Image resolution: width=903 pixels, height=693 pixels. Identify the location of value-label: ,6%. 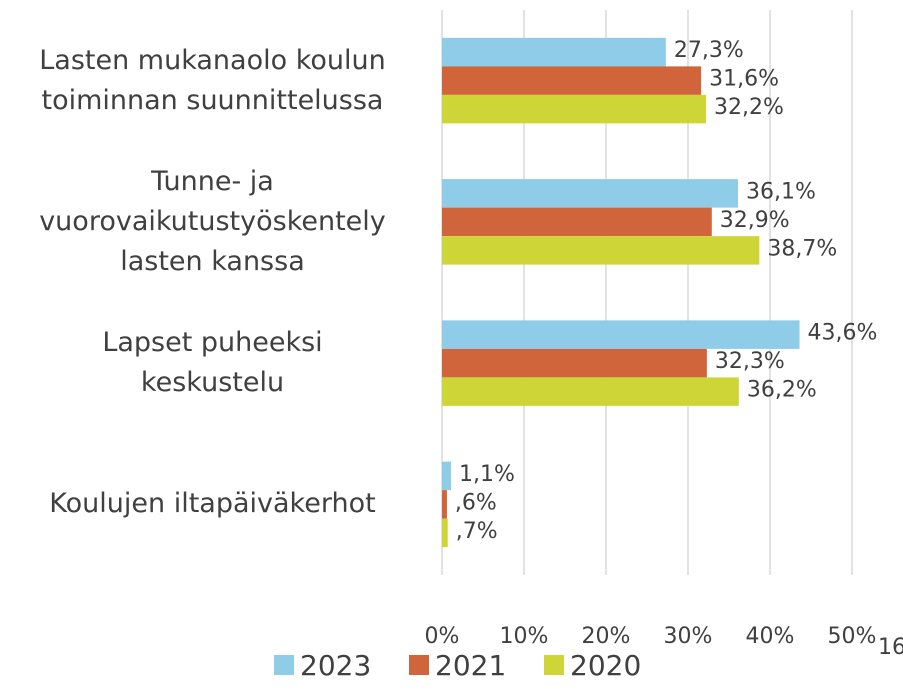
(476, 502).